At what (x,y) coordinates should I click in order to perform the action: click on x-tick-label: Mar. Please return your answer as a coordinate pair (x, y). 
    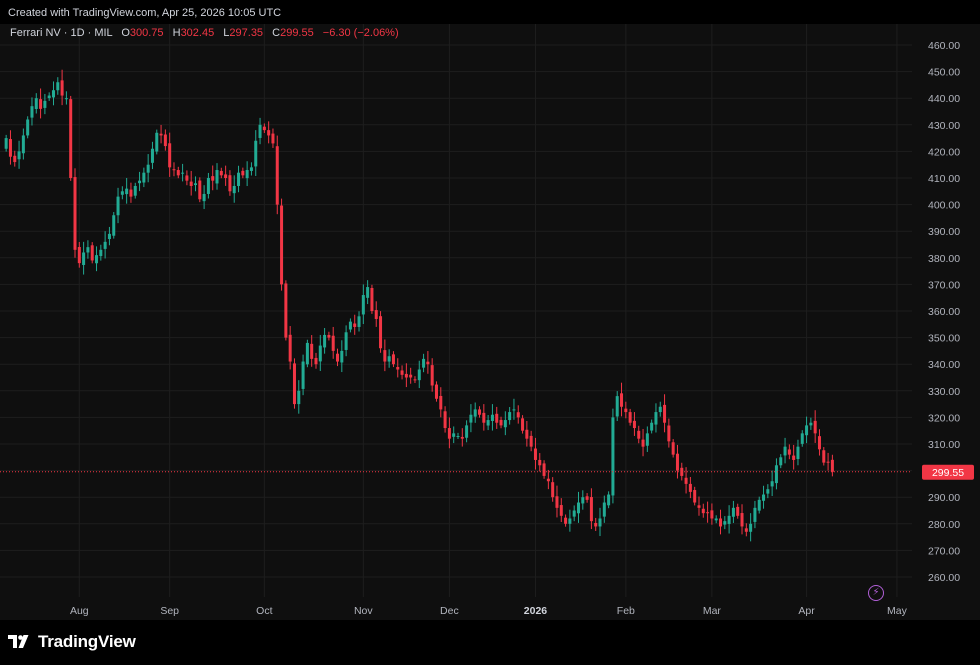
    Looking at the image, I should click on (712, 611).